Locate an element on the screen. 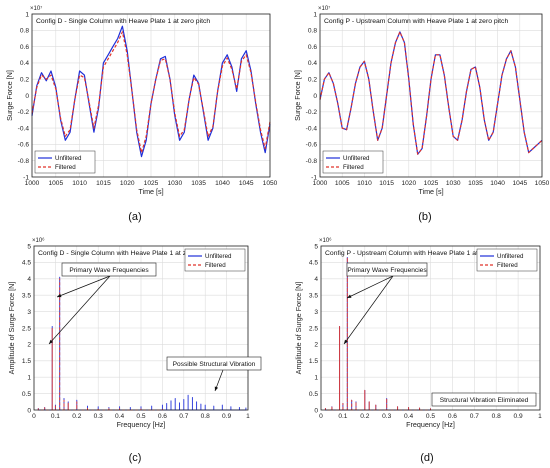 The image size is (550, 468). y-axis-label: Amplitude of Surge Force [N] is located at coordinates (11, 328).